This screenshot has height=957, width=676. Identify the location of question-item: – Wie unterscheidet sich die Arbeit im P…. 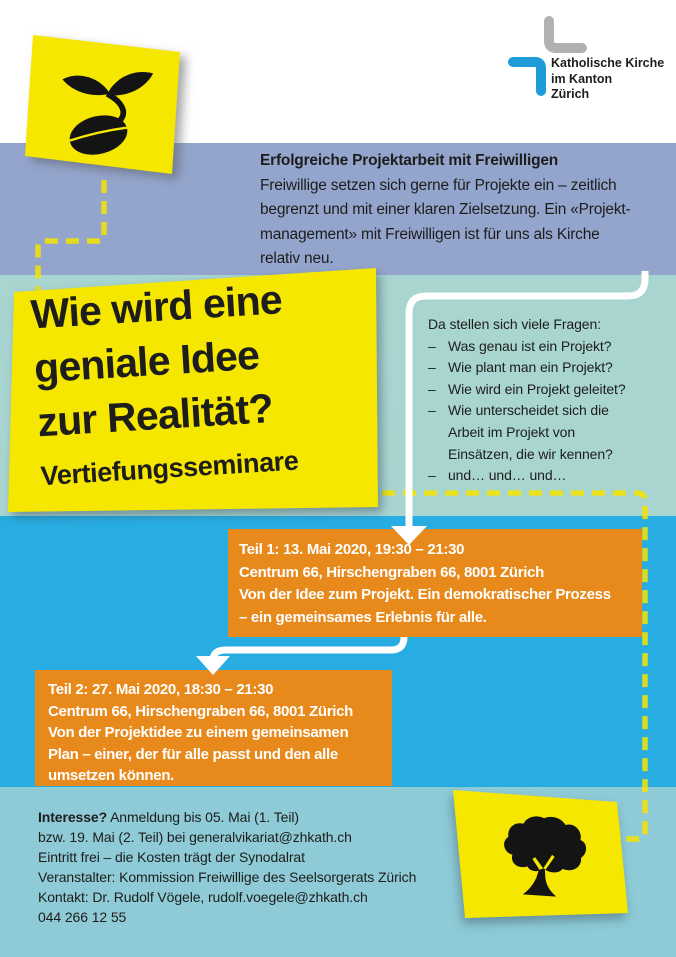
(543, 432).